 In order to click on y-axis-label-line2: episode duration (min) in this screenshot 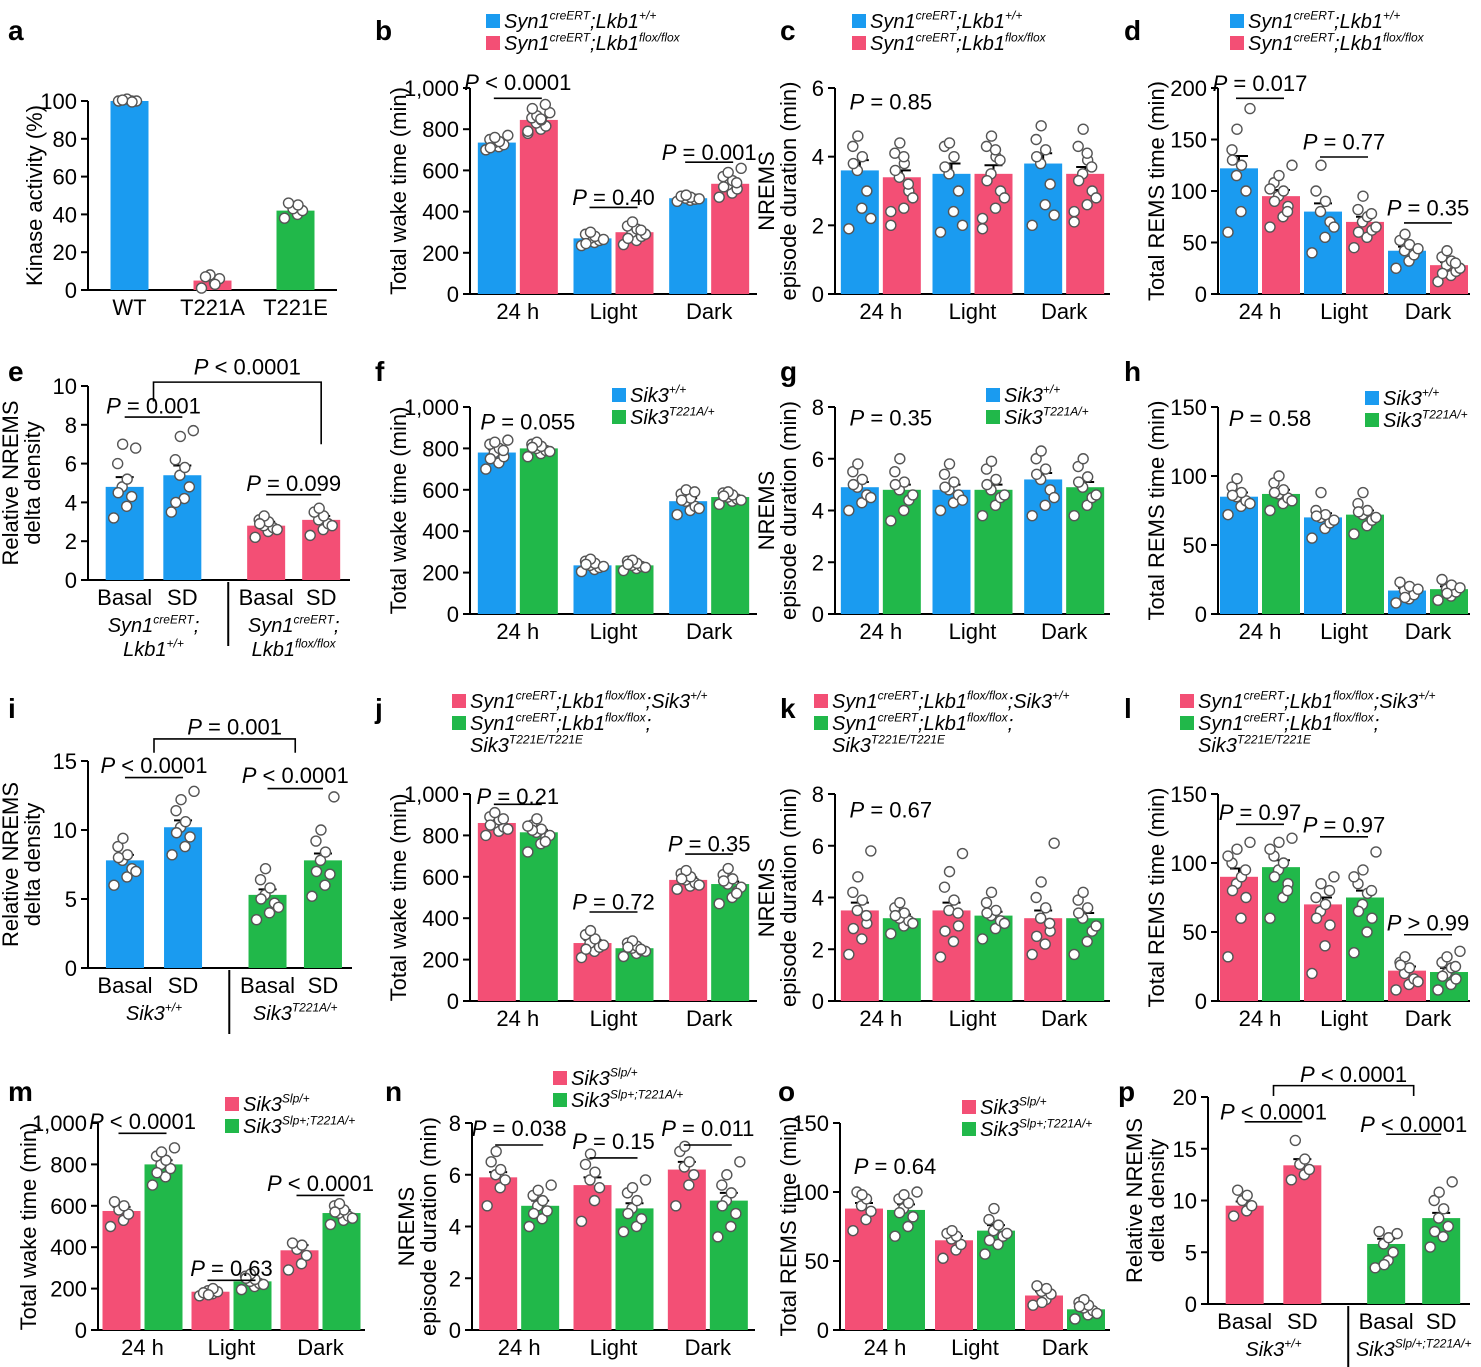, I will do `click(788, 510)`.